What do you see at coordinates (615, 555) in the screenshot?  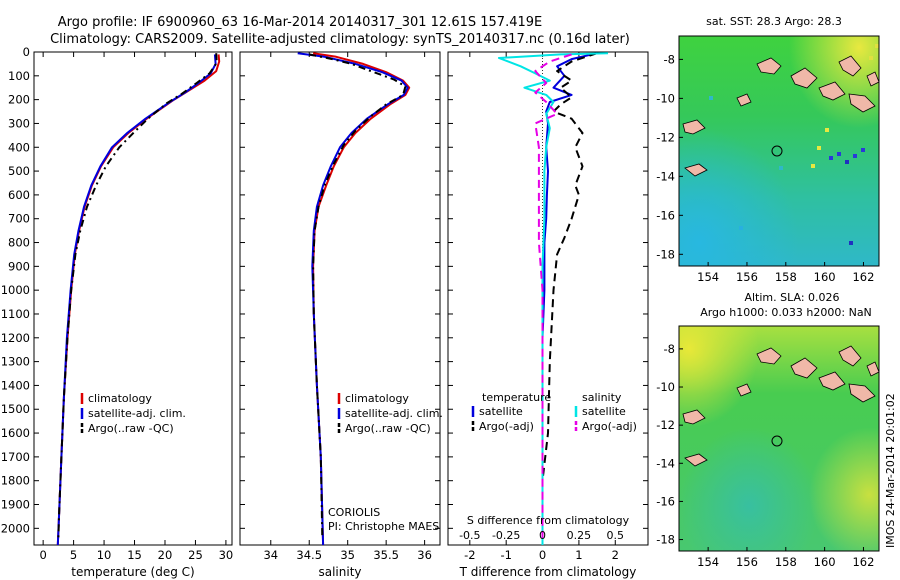 I see `x-tick-label: 2` at bounding box center [615, 555].